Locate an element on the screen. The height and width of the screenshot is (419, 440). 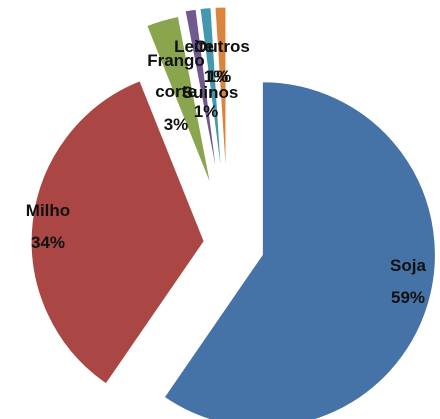
data-label-milho-name: Milho is located at coordinates (48, 210).